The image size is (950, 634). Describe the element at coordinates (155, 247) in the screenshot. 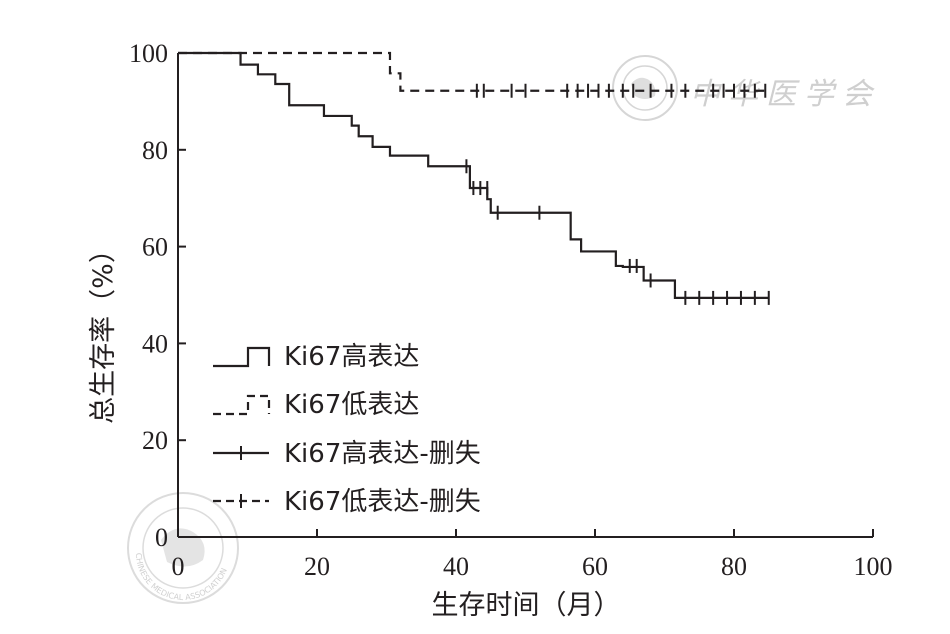

I see `y-tick-label: 60` at that location.